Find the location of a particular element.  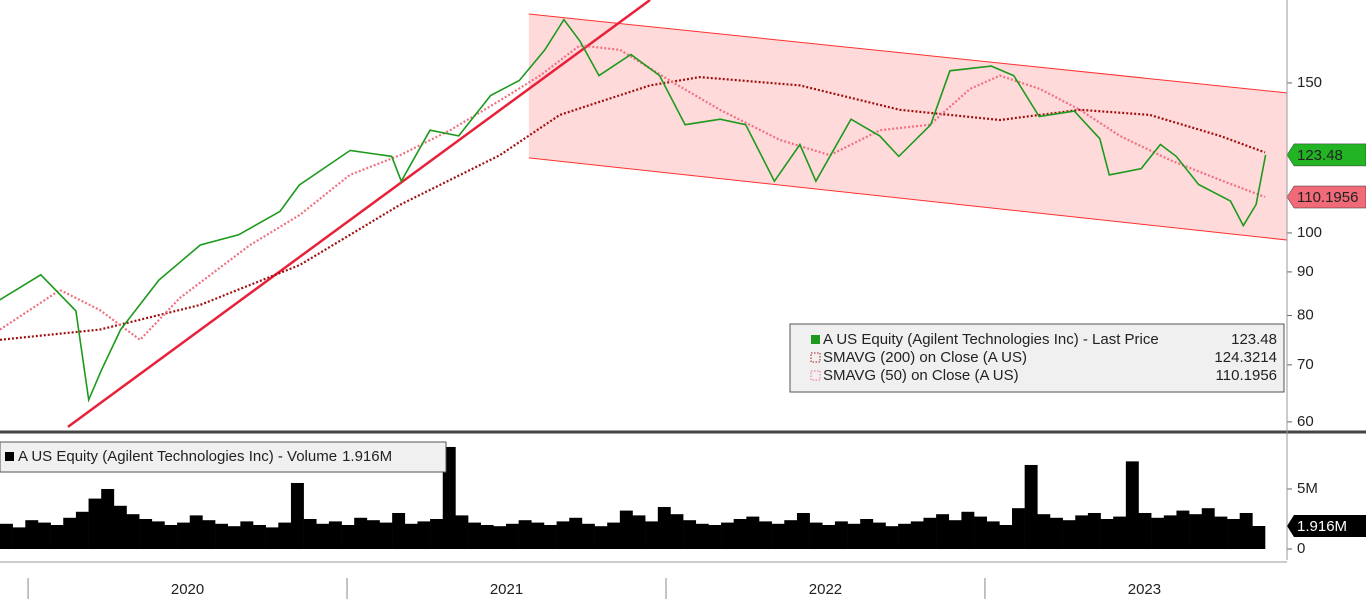

y-tick-label: 60 is located at coordinates (1305, 421).